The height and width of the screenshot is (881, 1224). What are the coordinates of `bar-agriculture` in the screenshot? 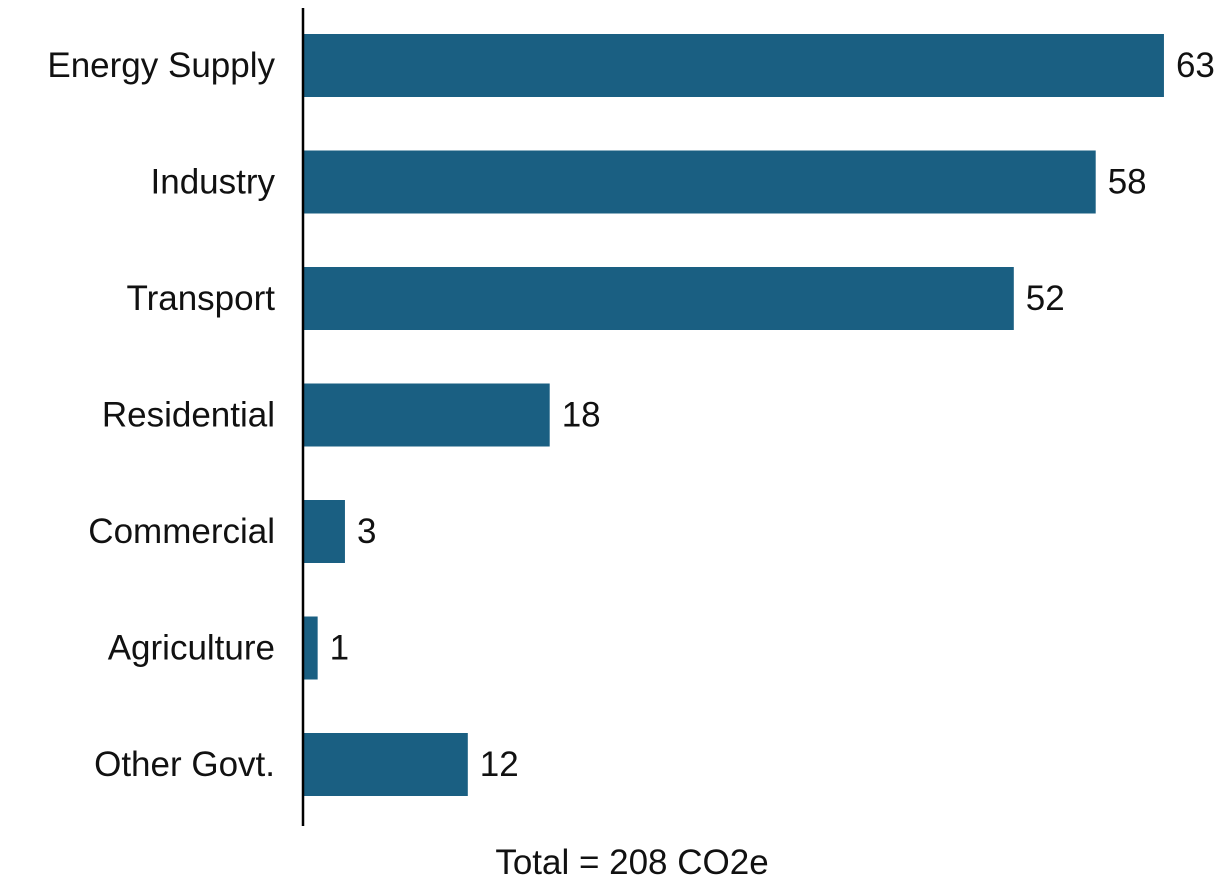 It's located at (311, 648).